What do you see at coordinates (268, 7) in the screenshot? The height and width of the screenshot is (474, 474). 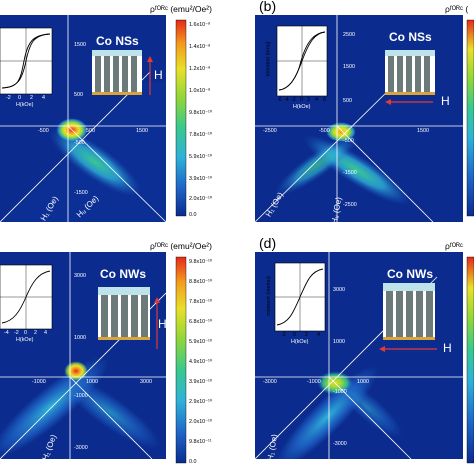 I see `panel-letter: (b)` at bounding box center [268, 7].